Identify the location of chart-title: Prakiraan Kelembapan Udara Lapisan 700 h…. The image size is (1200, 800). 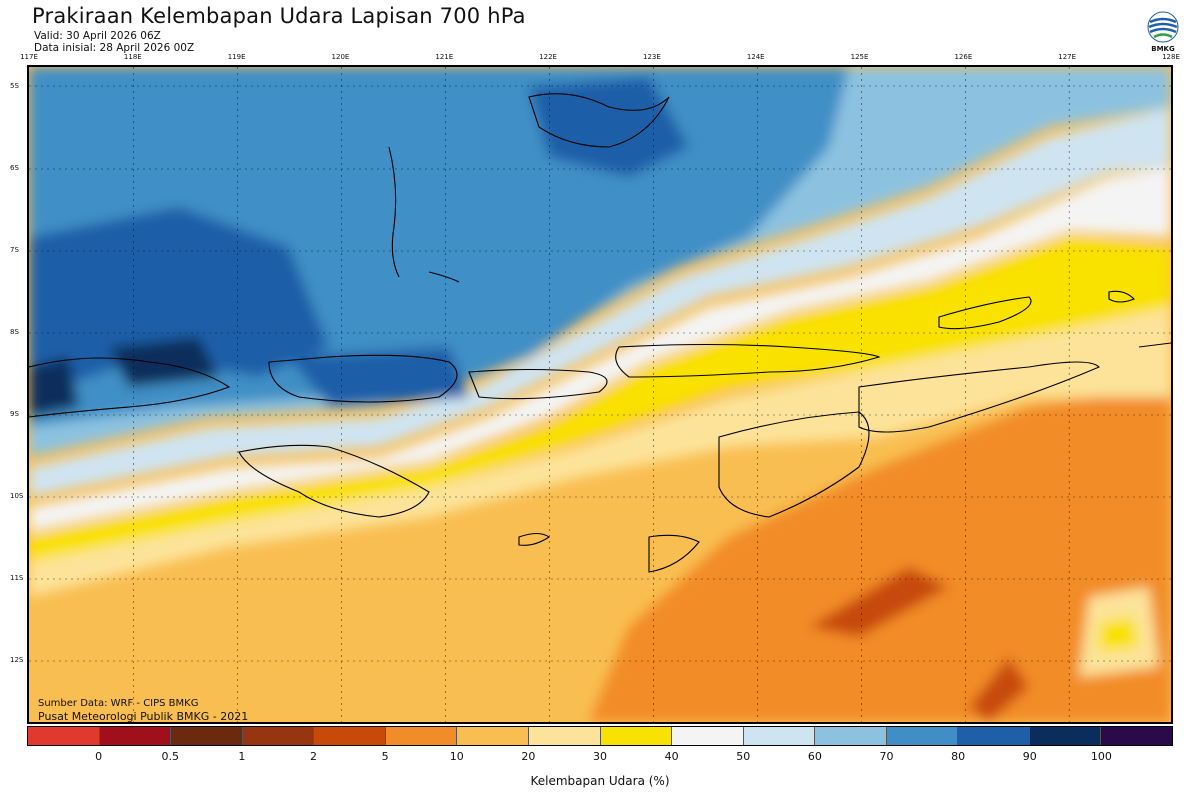
(279, 16).